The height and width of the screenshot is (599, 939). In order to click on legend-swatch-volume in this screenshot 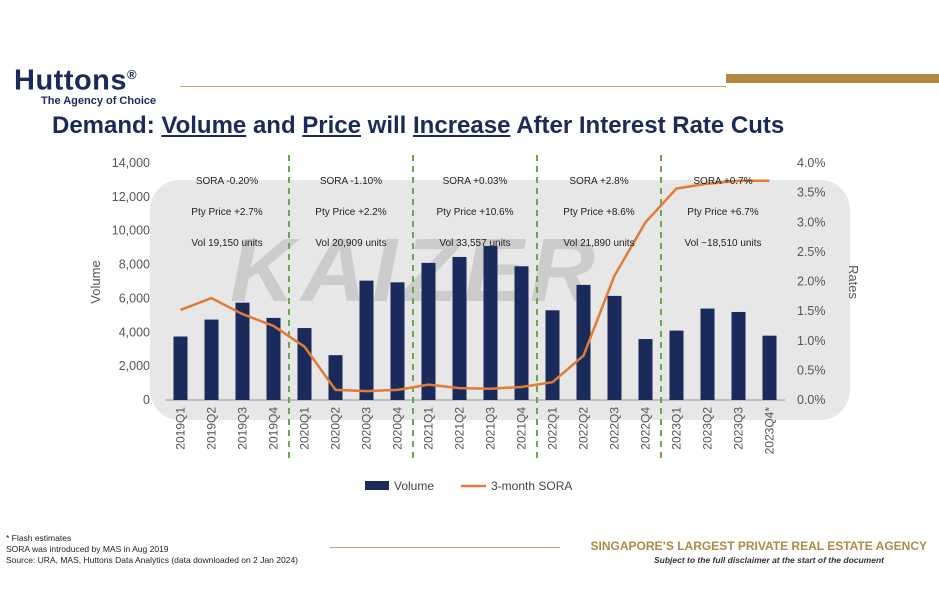, I will do `click(377, 485)`.